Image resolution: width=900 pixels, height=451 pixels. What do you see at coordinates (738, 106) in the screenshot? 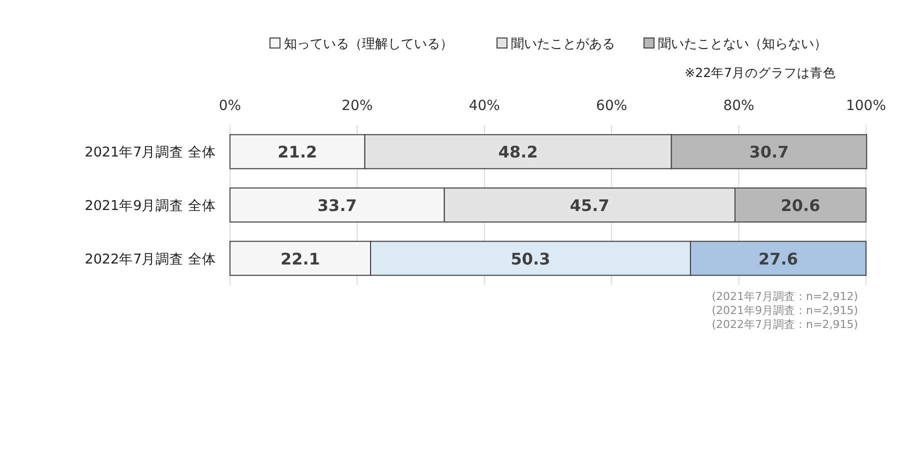
I see `x-tick-label: 80%` at bounding box center [738, 106].